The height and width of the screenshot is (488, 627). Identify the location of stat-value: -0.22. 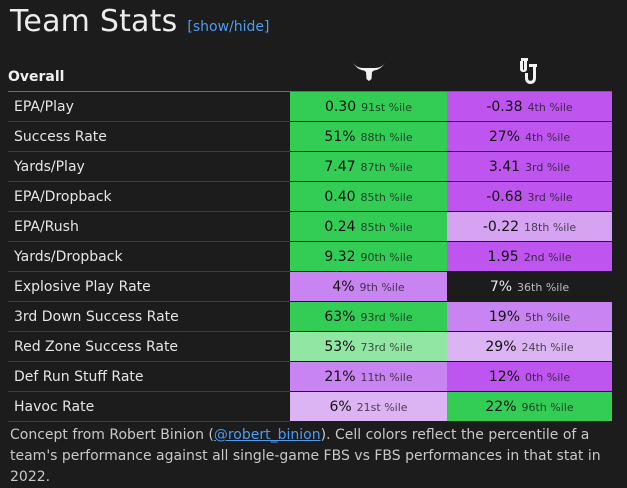
(501, 226).